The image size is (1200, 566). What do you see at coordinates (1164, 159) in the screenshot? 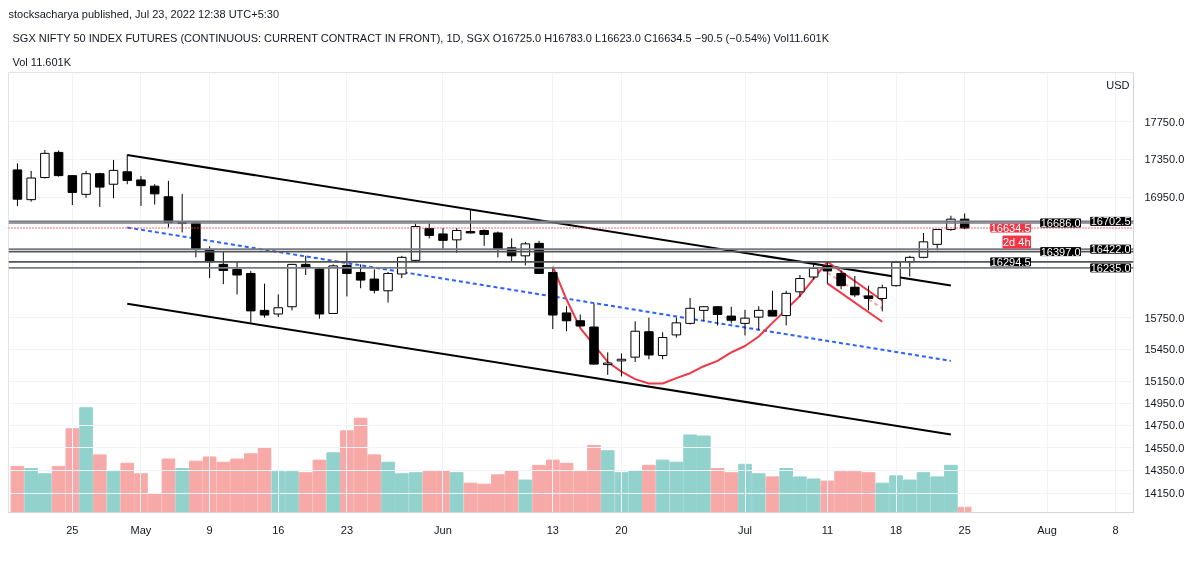
I see `y-tick-label: 17350.0` at bounding box center [1164, 159].